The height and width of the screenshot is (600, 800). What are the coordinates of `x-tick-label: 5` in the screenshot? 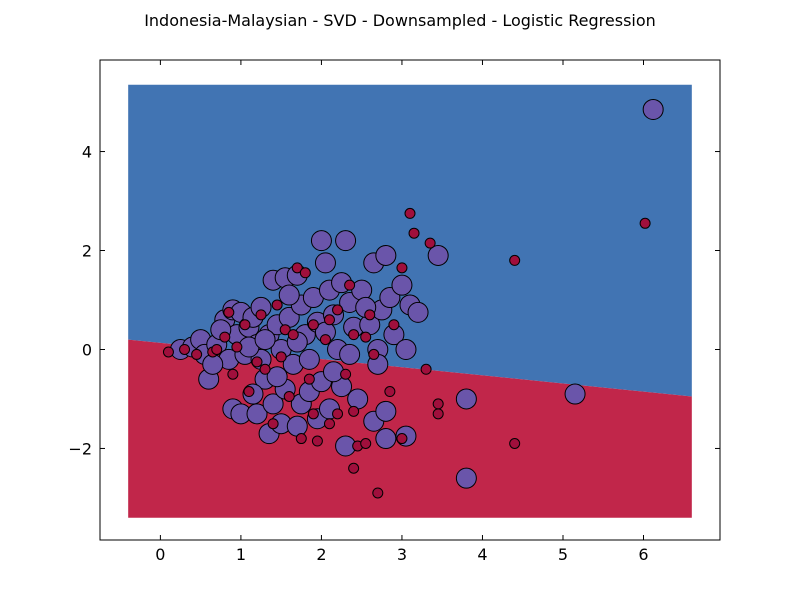 It's located at (563, 554).